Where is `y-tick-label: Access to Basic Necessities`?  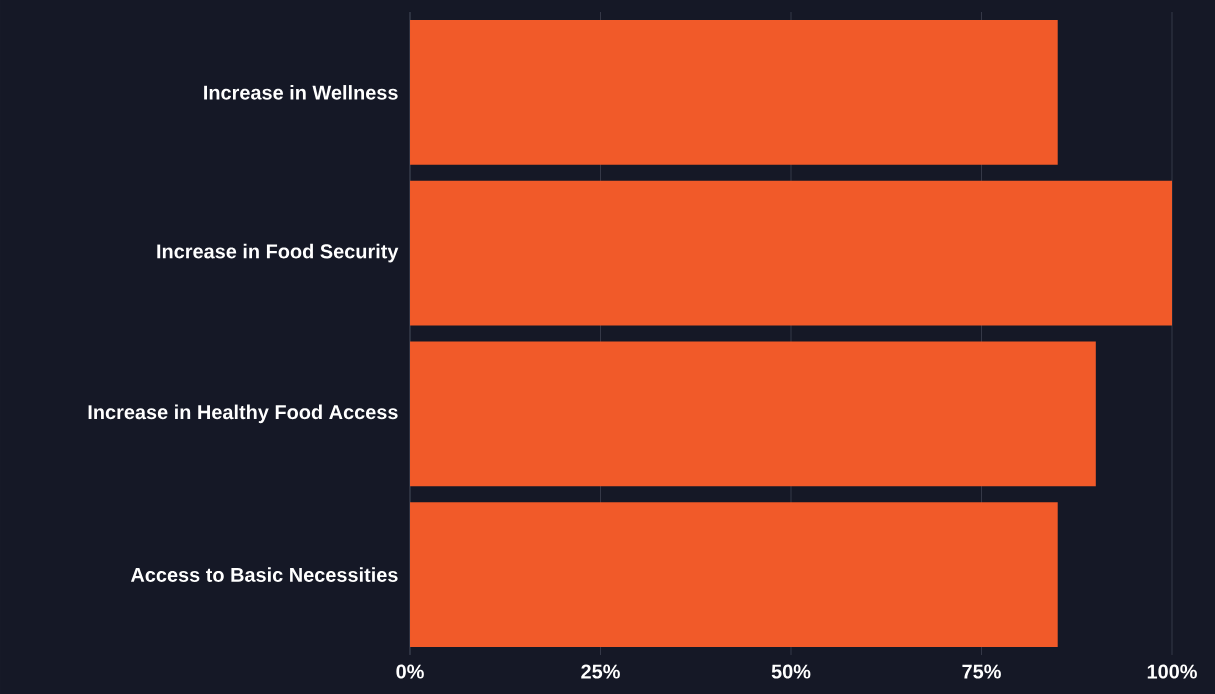
y-tick-label: Access to Basic Necessities is located at coordinates (264, 574).